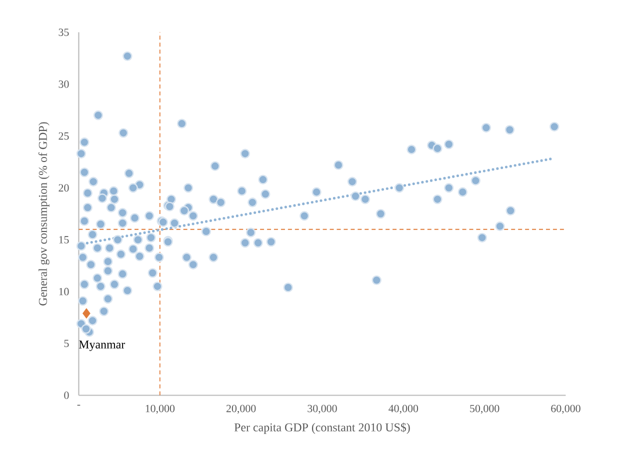 The image size is (622, 470). What do you see at coordinates (63, 32) in the screenshot?
I see `y-tick-label: 35` at bounding box center [63, 32].